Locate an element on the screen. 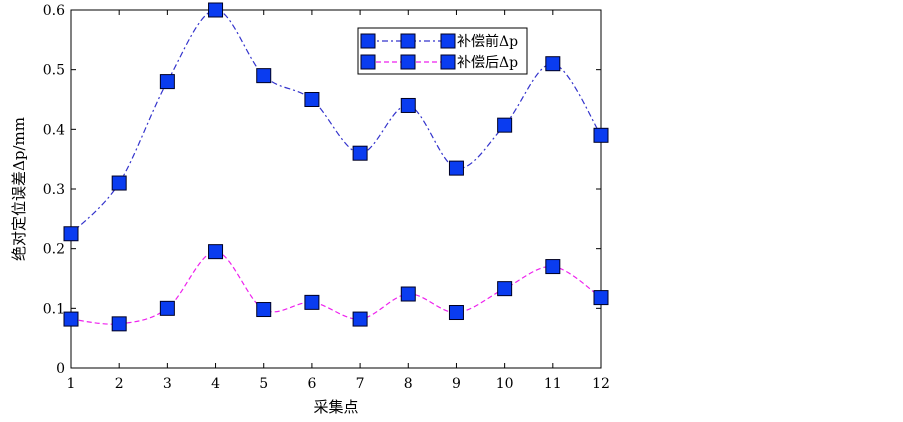 The height and width of the screenshot is (422, 903). y-tick-label: 0.4 is located at coordinates (54, 130).